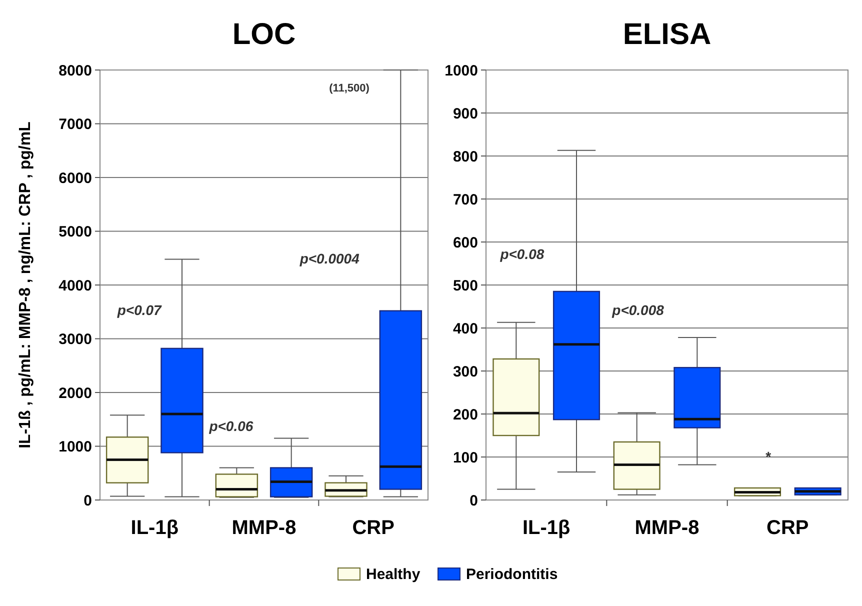 Image resolution: width=862 pixels, height=606 pixels. Describe the element at coordinates (75, 285) in the screenshot. I see `y-tick-label: 4000` at that location.